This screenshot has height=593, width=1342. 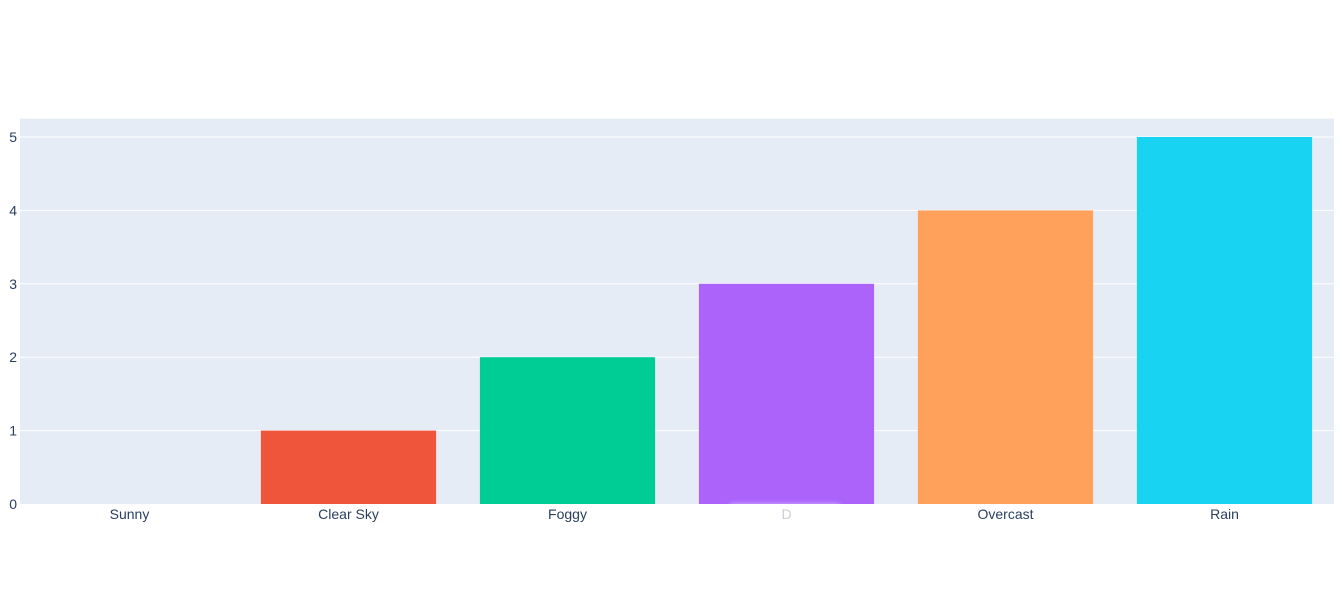 What do you see at coordinates (786, 393) in the screenshot?
I see `bar-d` at bounding box center [786, 393].